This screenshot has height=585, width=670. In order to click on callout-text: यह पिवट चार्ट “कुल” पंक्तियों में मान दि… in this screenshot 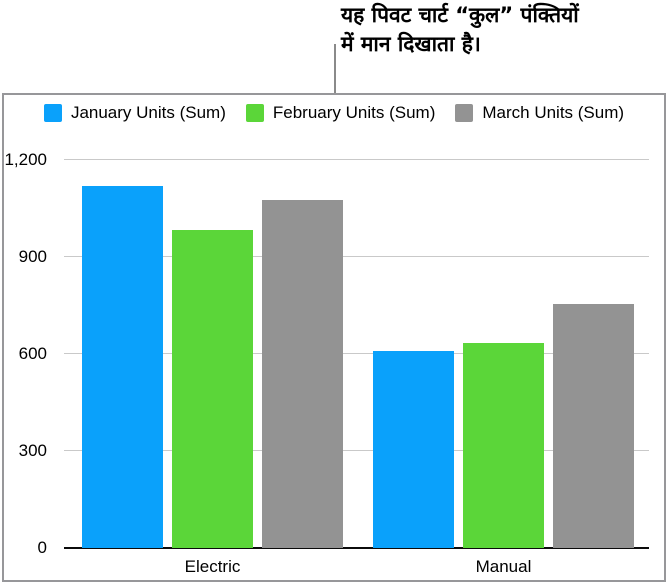, I will do `click(460, 30)`.